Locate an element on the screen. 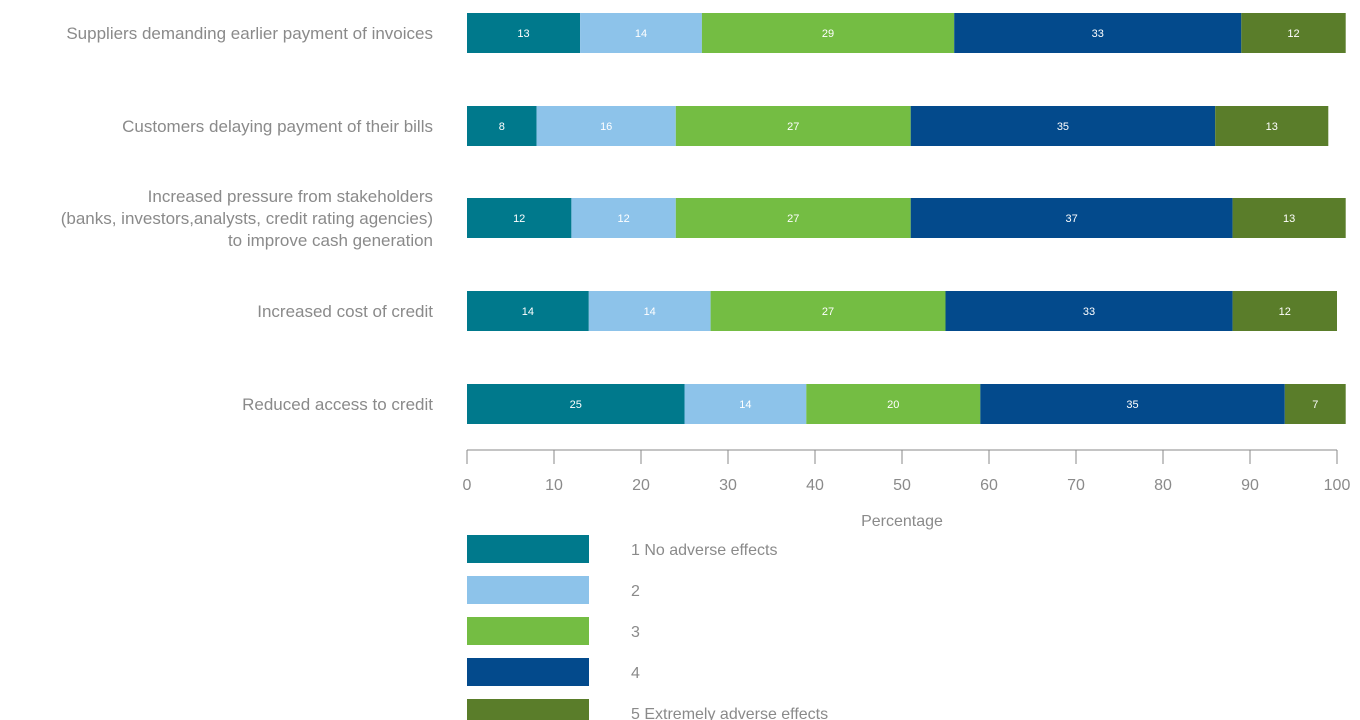 The image size is (1360, 720). x-tick-label: 80 is located at coordinates (1163, 485).